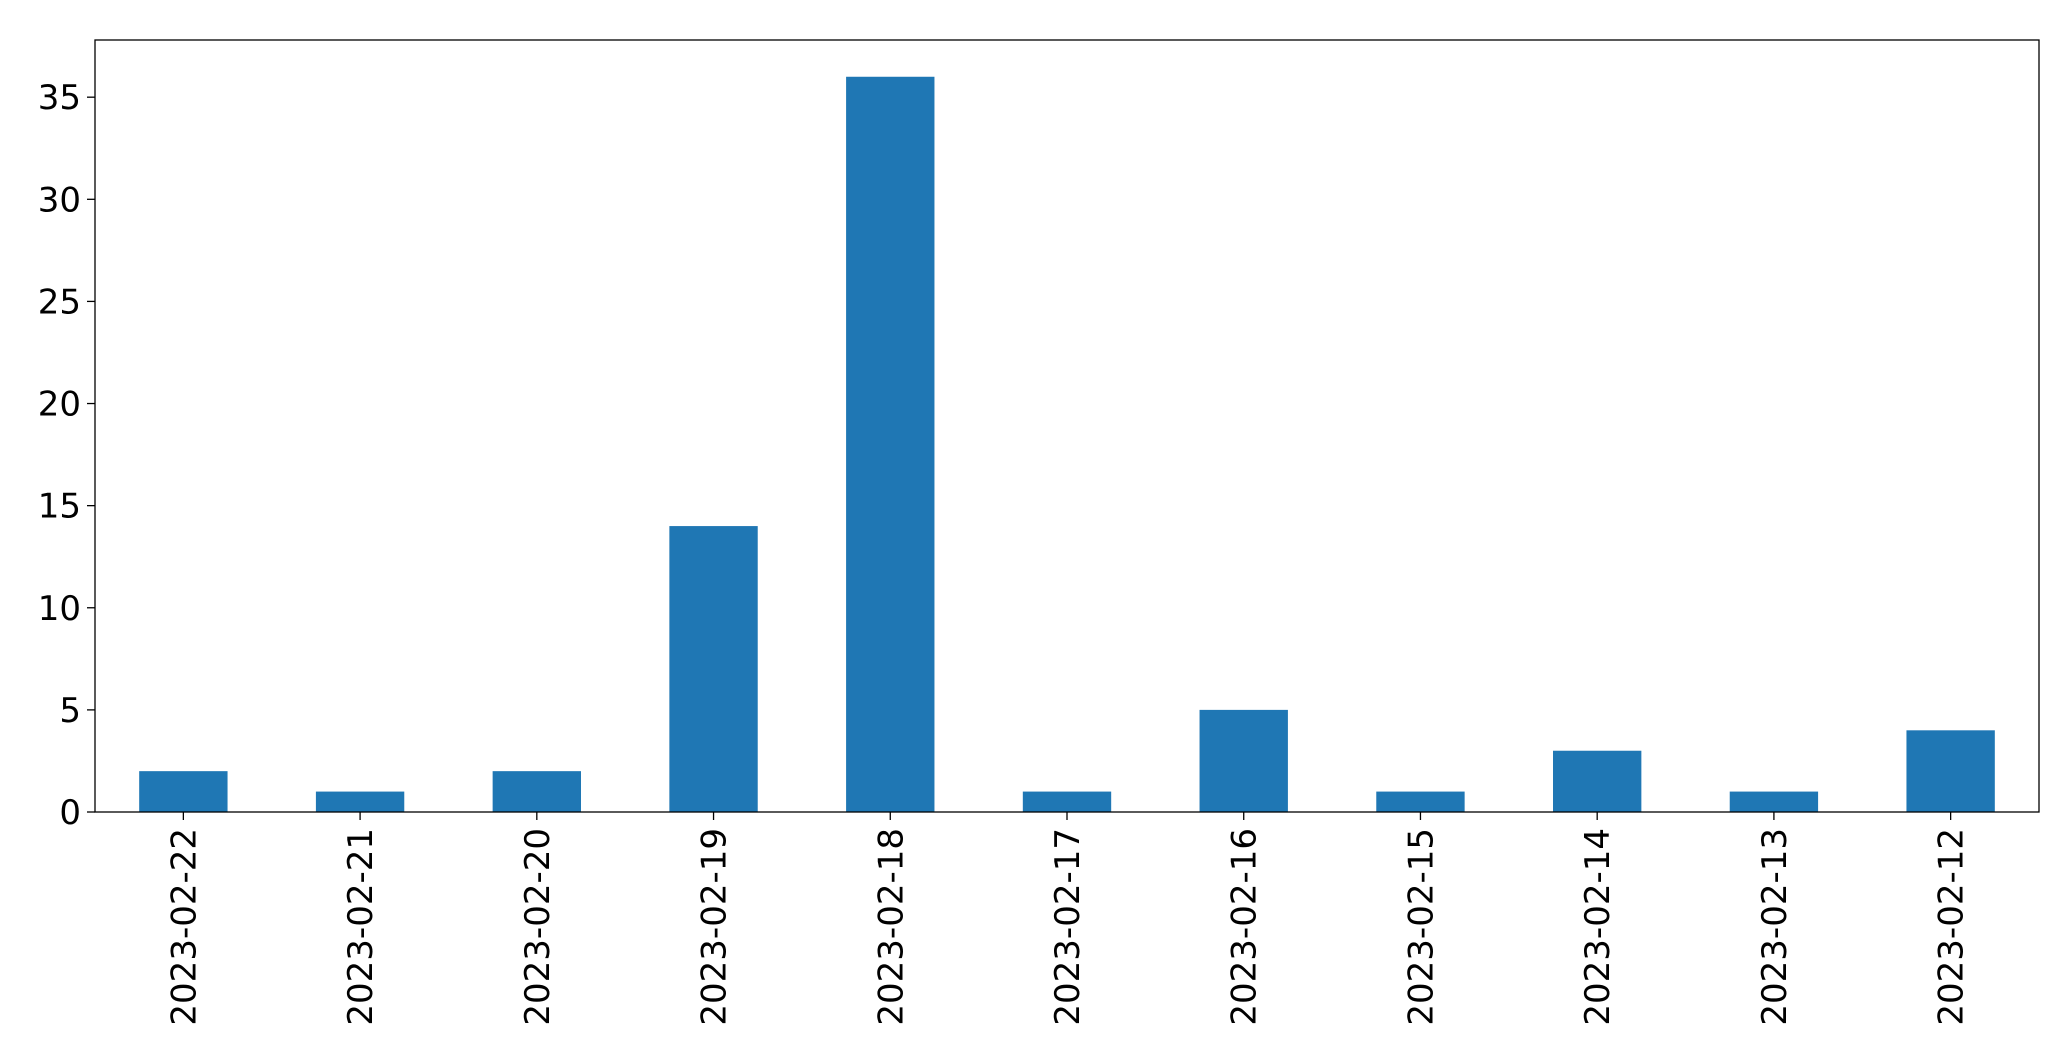 This screenshot has height=1061, width=2071. Describe the element at coordinates (1245, 927) in the screenshot. I see `x-tick-label: 2023-02-16` at that location.